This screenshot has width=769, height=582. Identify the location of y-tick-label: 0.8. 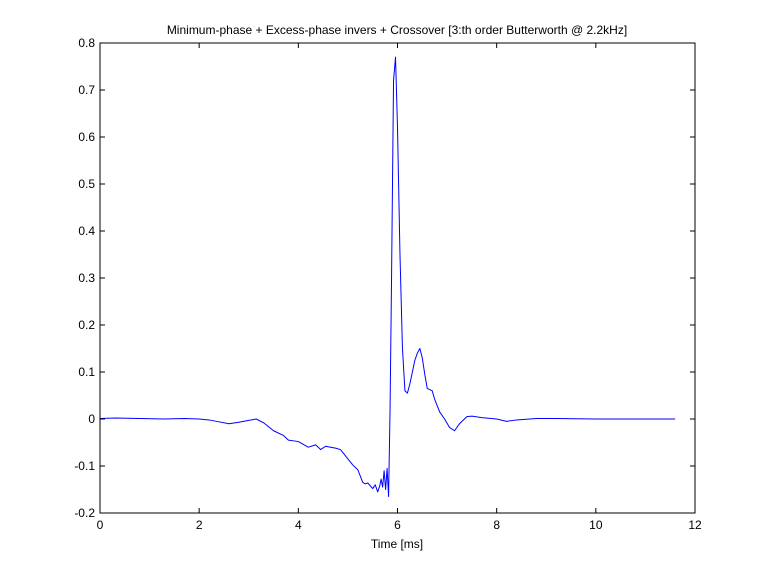
(86, 43).